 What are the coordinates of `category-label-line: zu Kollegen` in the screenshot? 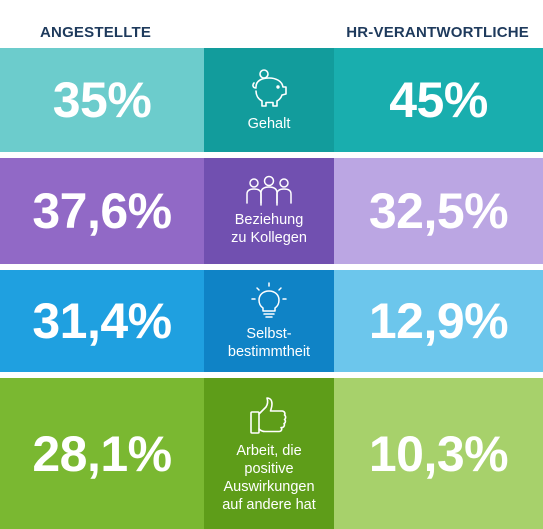 It's located at (269, 238).